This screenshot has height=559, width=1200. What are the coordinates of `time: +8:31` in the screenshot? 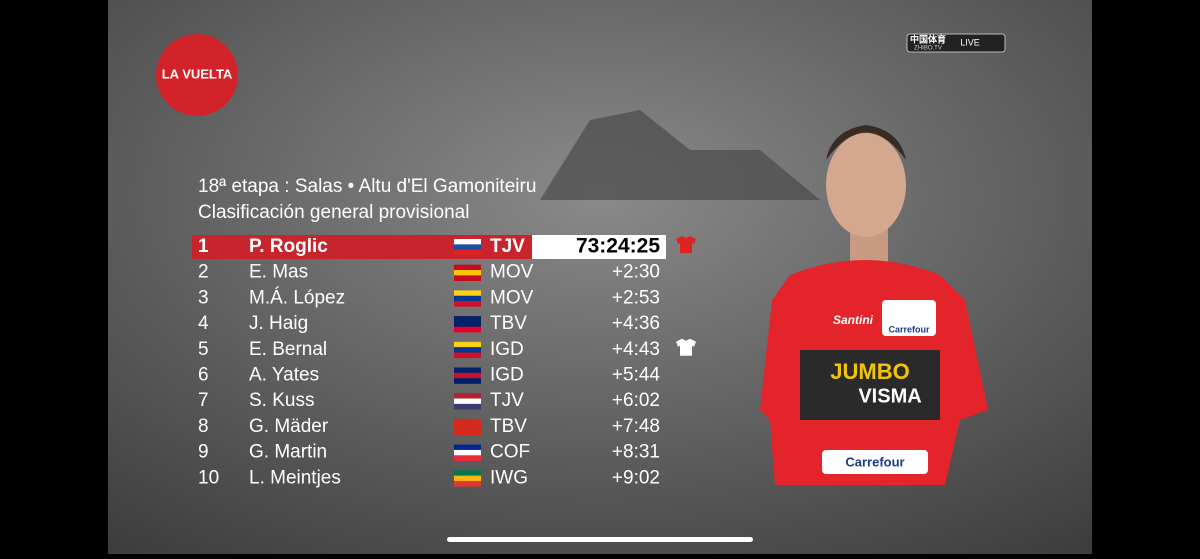 It's located at (636, 452).